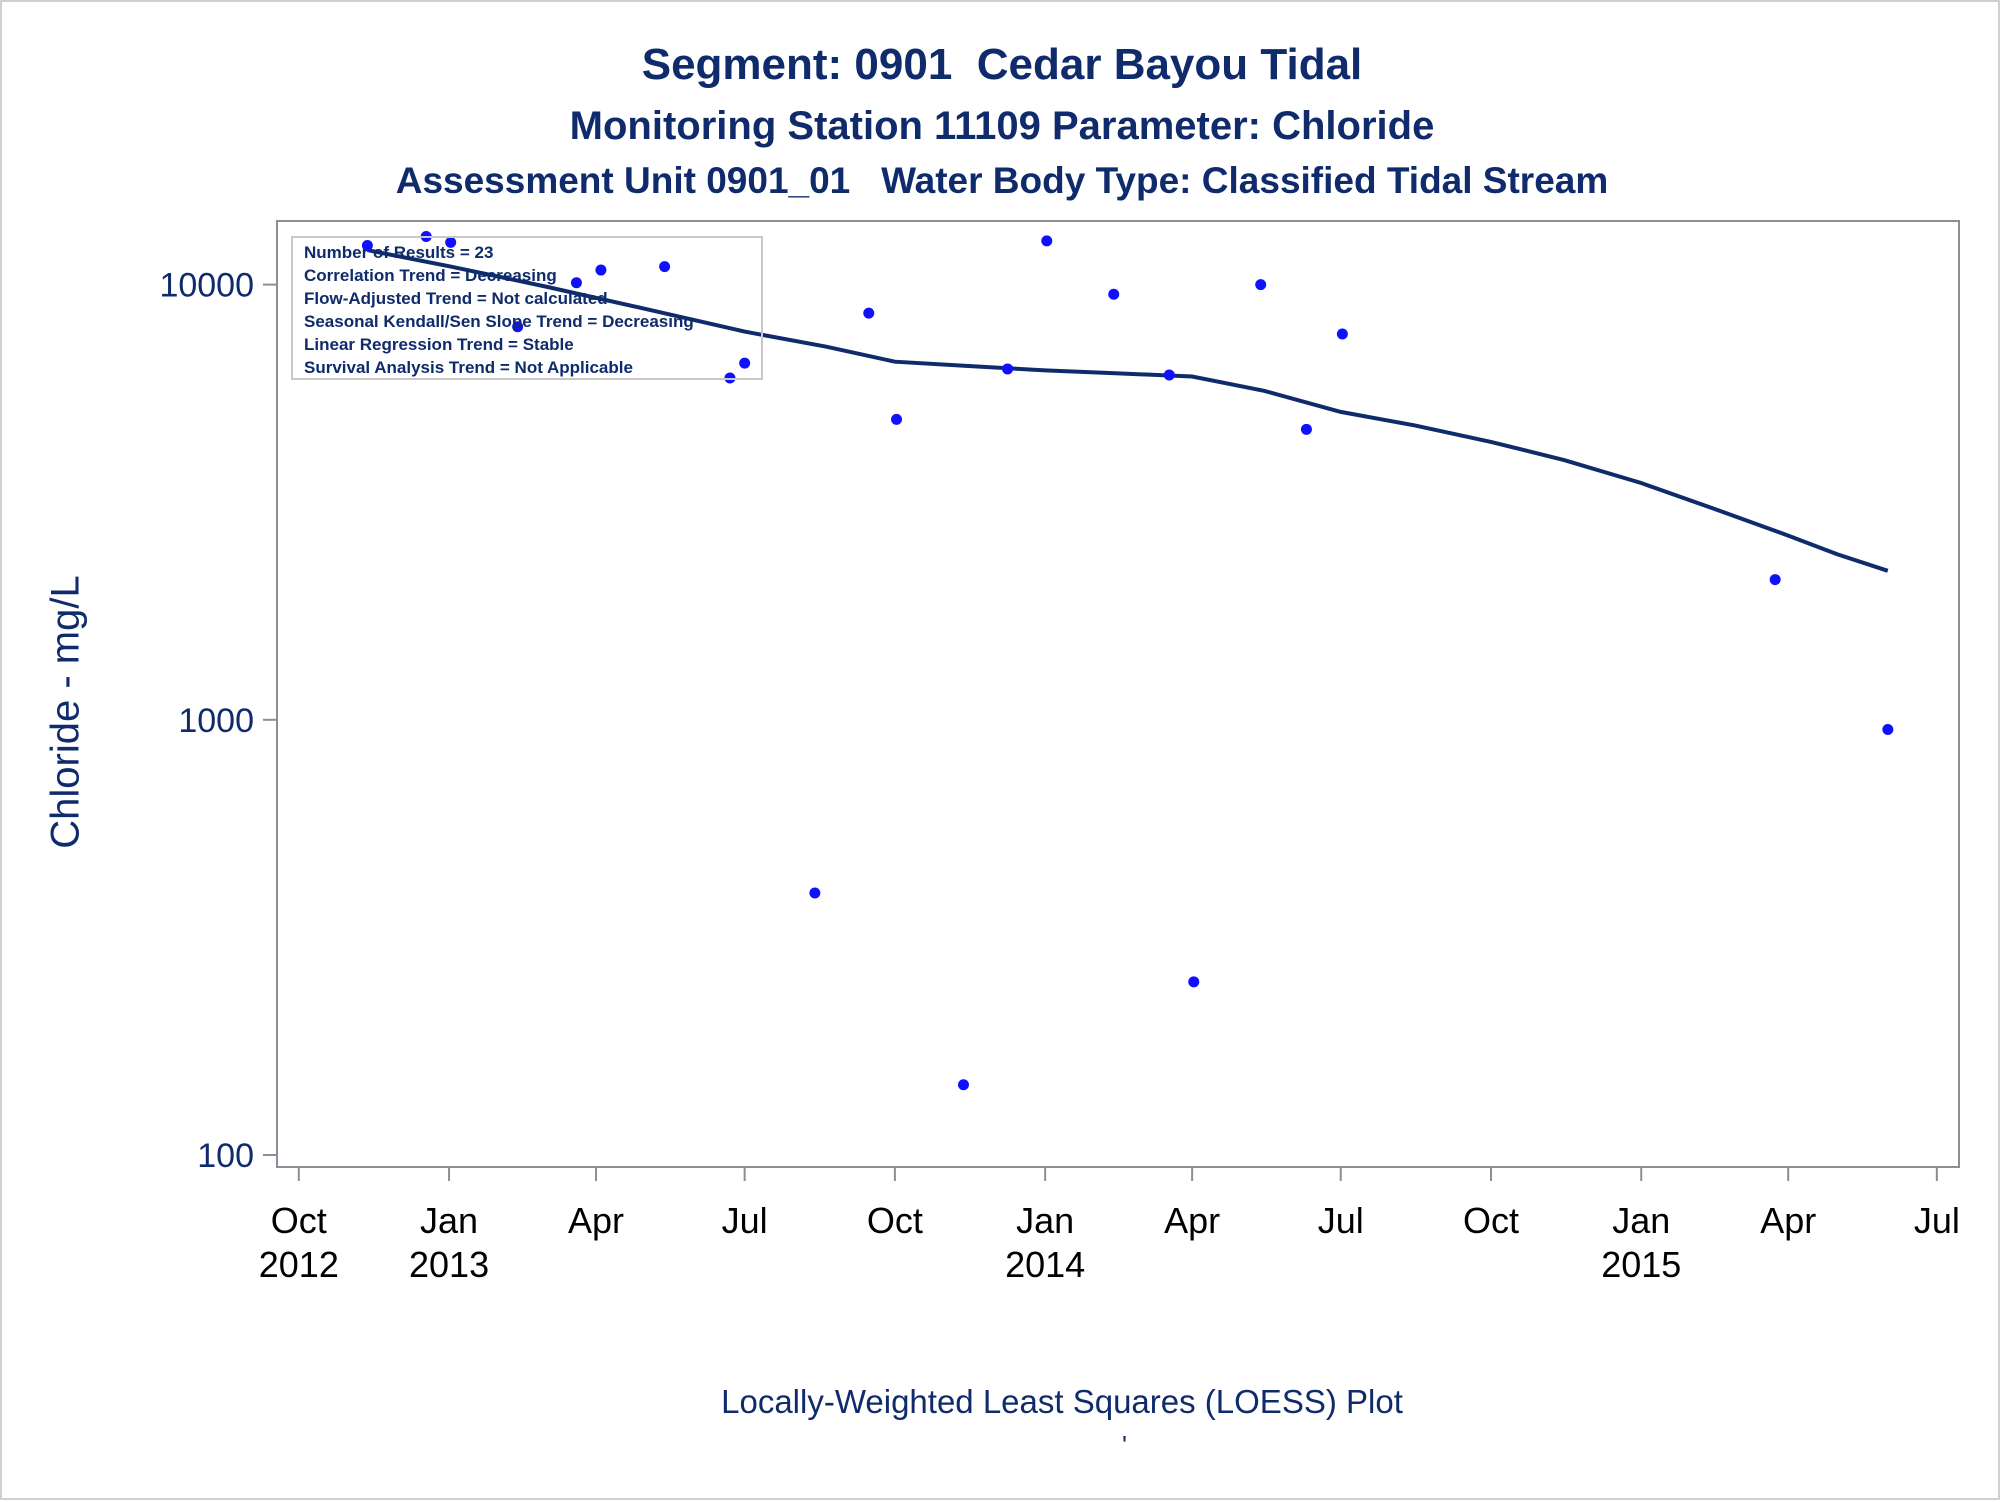 This screenshot has width=2000, height=1502. What do you see at coordinates (449, 1264) in the screenshot?
I see `x-tick-year-label: 2013` at bounding box center [449, 1264].